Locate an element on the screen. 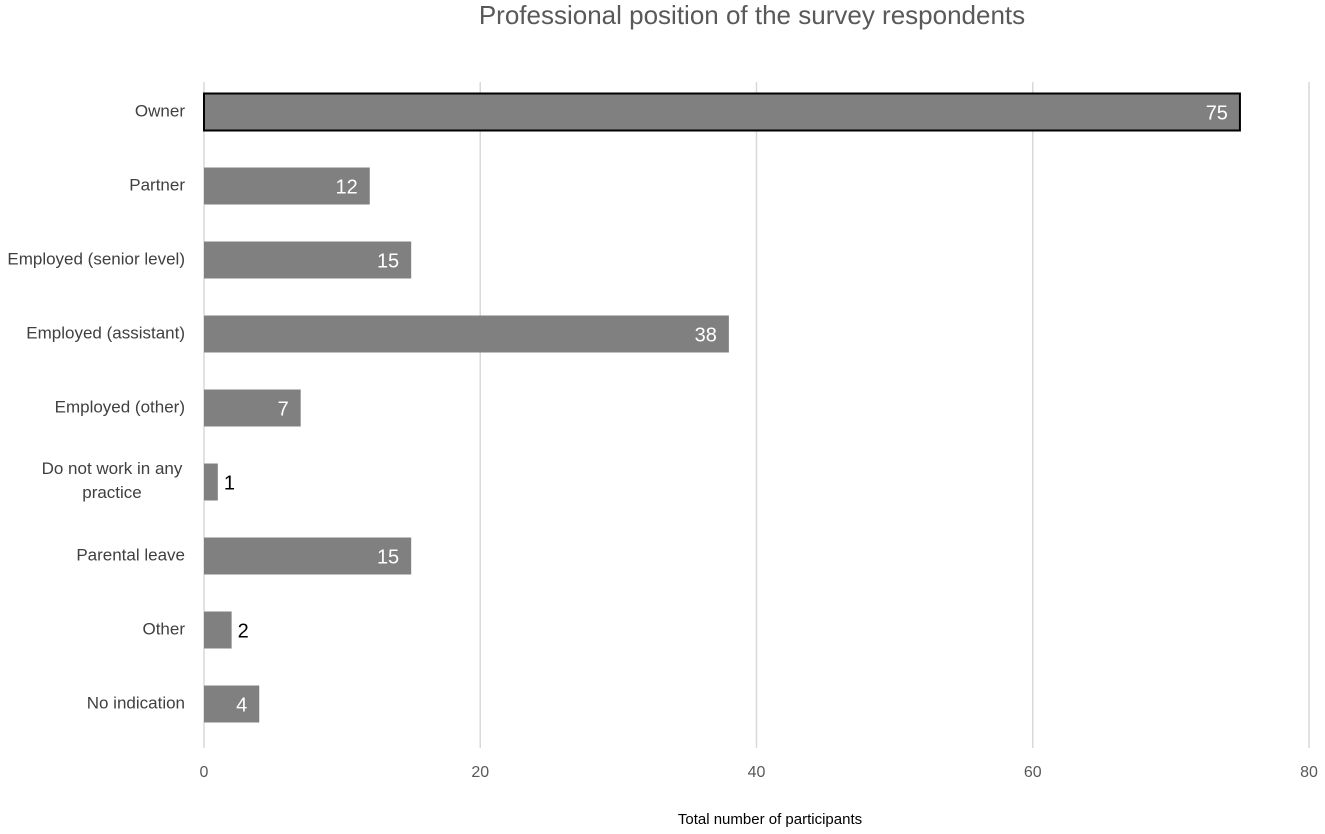 The image size is (1325, 834). y-tick-label: No indication is located at coordinates (136, 702).